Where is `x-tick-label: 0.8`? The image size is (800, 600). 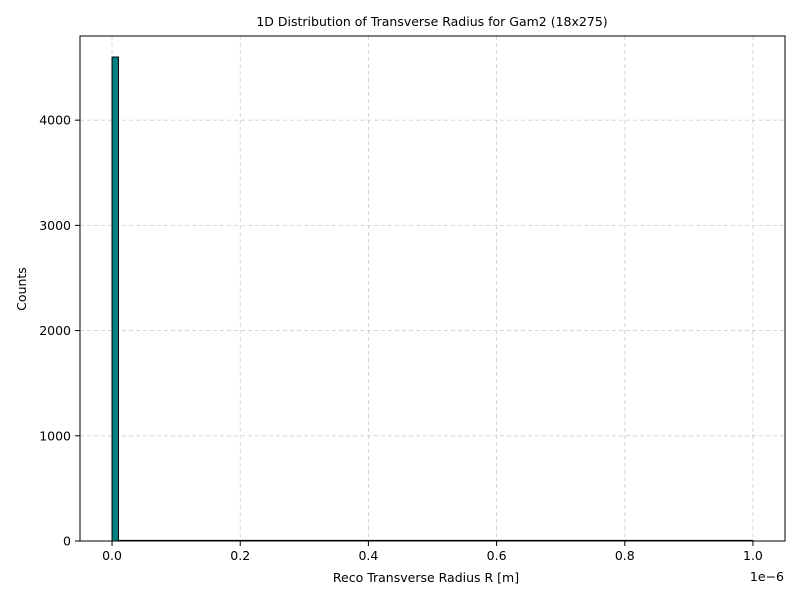
x-tick-label: 0.8 is located at coordinates (625, 555).